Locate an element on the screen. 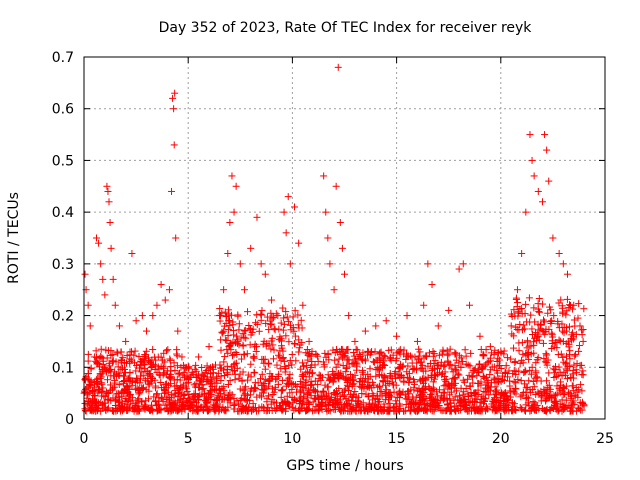 The image size is (640, 480). x-tick-label: 0 is located at coordinates (84, 439).